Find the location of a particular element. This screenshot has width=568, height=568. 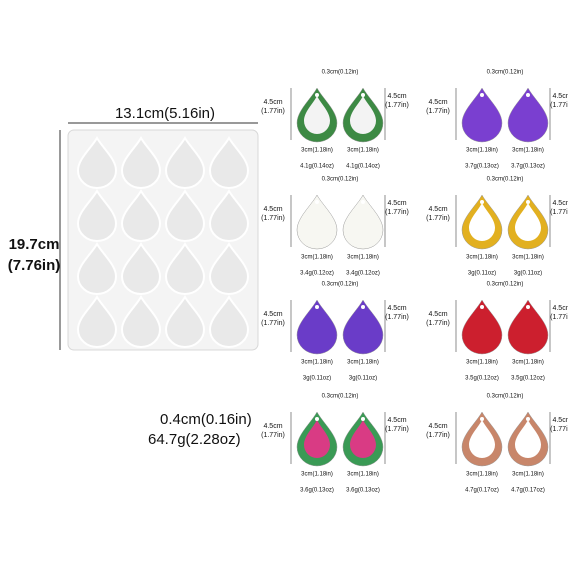

mold-height: 19.7cm is located at coordinates (34, 244).